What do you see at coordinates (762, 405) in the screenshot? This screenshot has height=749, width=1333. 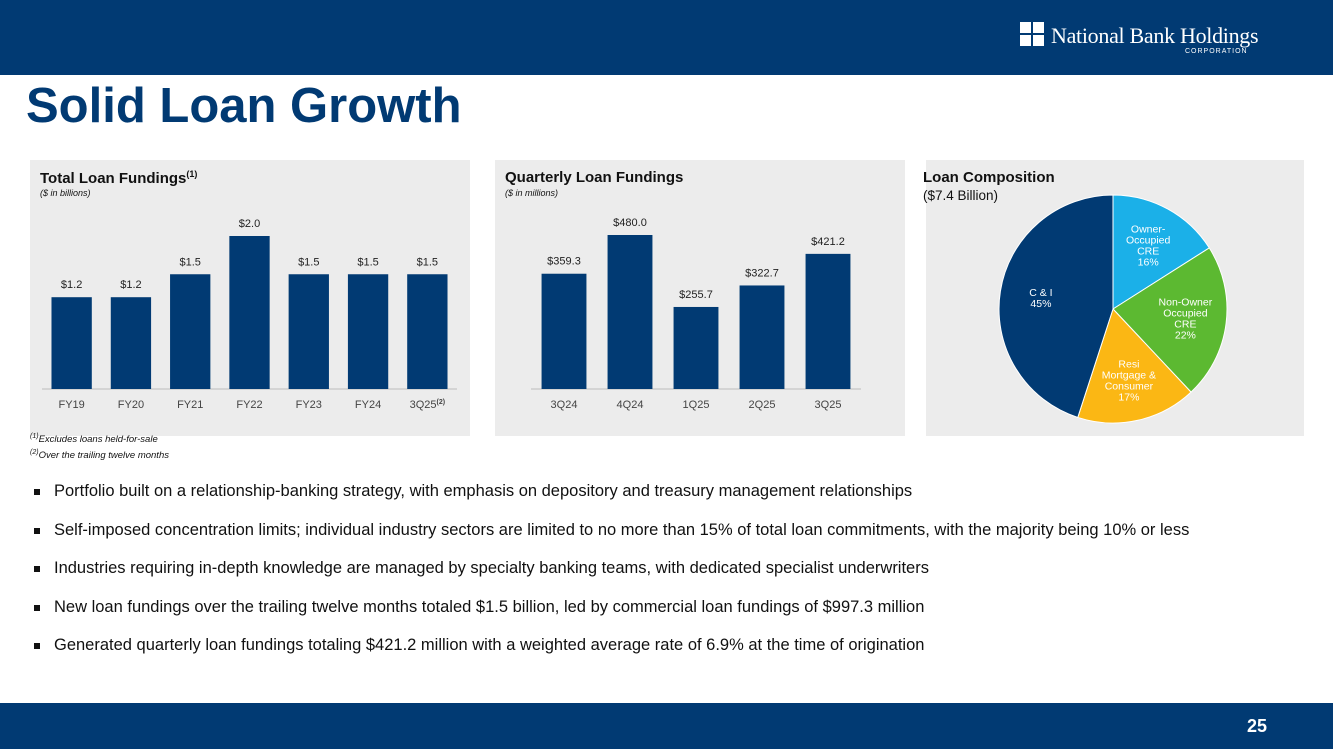 I see `x-tick-label: 2Q25` at bounding box center [762, 405].